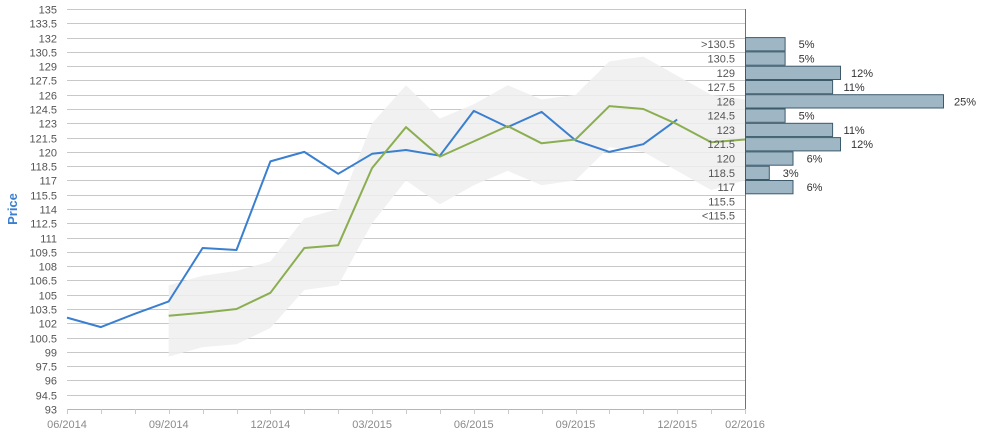 The height and width of the screenshot is (435, 985). Describe the element at coordinates (67, 425) in the screenshot. I see `x-tick-label: 06/2014` at that location.